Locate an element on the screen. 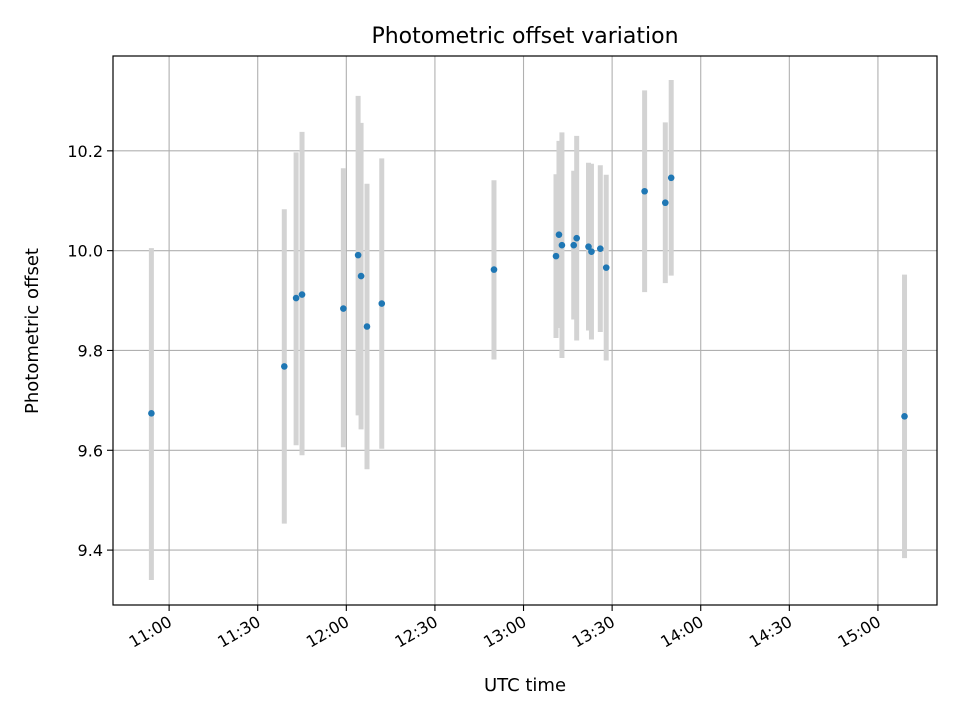  y-tick-label: 9.8 is located at coordinates (90, 350).